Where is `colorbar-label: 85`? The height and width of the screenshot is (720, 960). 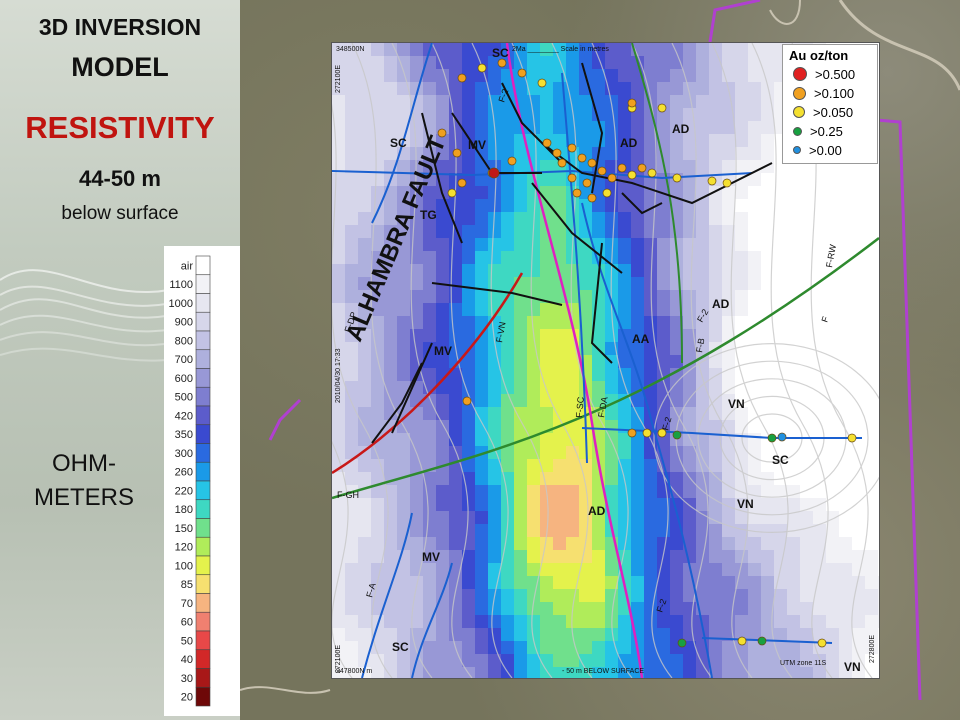
colorbar-label: 85 is located at coordinates (187, 585).